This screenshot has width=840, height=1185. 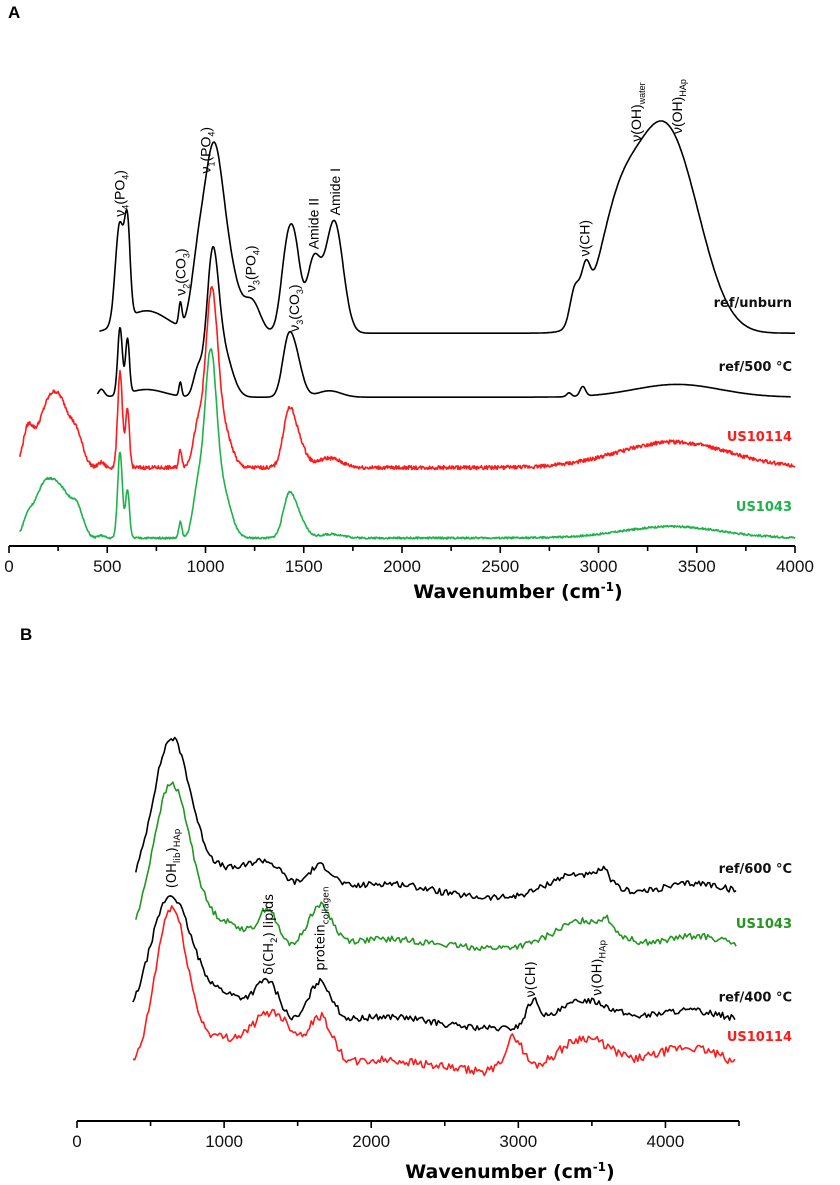 I want to click on peak-annotation: δ(CH2) lipids, so click(x=271, y=934).